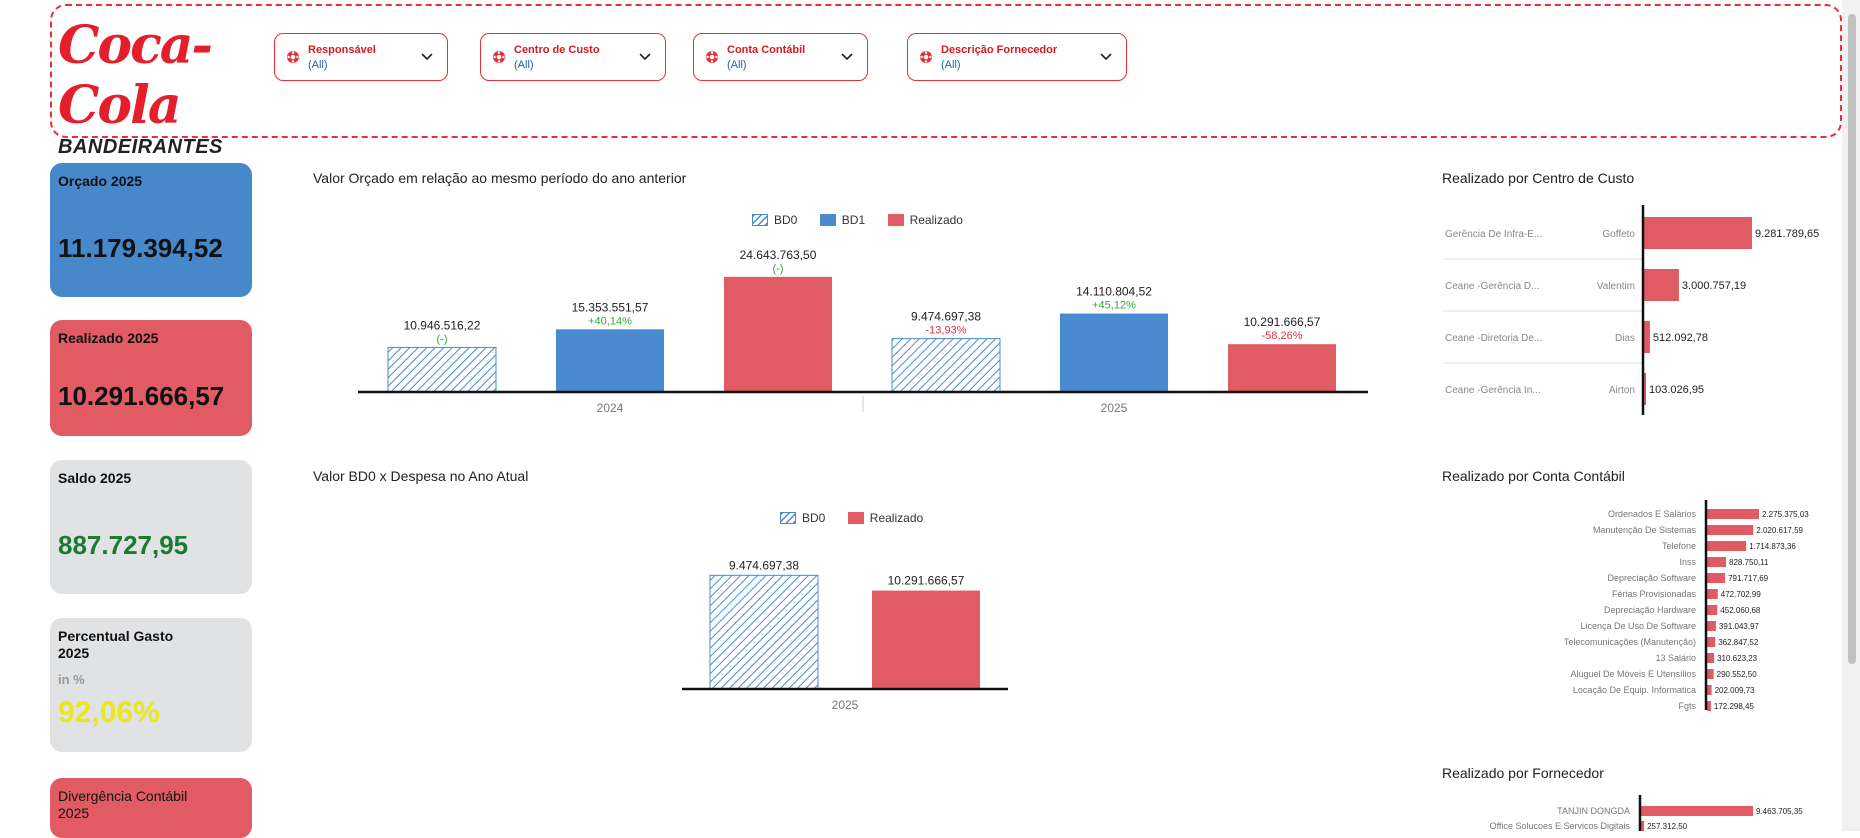 Image resolution: width=1860 pixels, height=838 pixels. I want to click on legend-swatch-bd1, so click(827, 220).